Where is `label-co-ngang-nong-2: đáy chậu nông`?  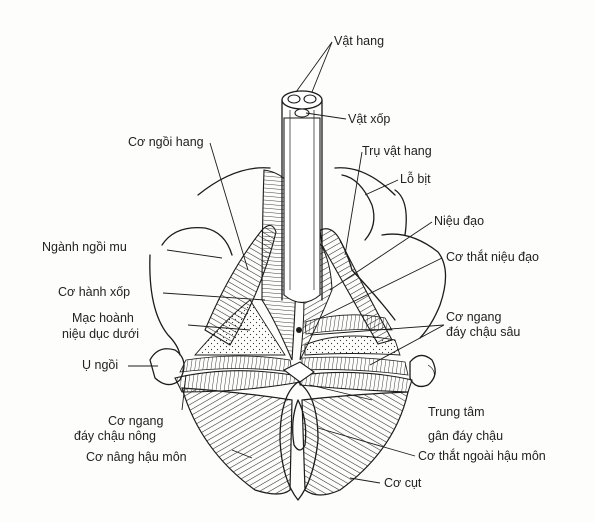 label-co-ngang-nong-2: đáy chậu nông is located at coordinates (115, 436).